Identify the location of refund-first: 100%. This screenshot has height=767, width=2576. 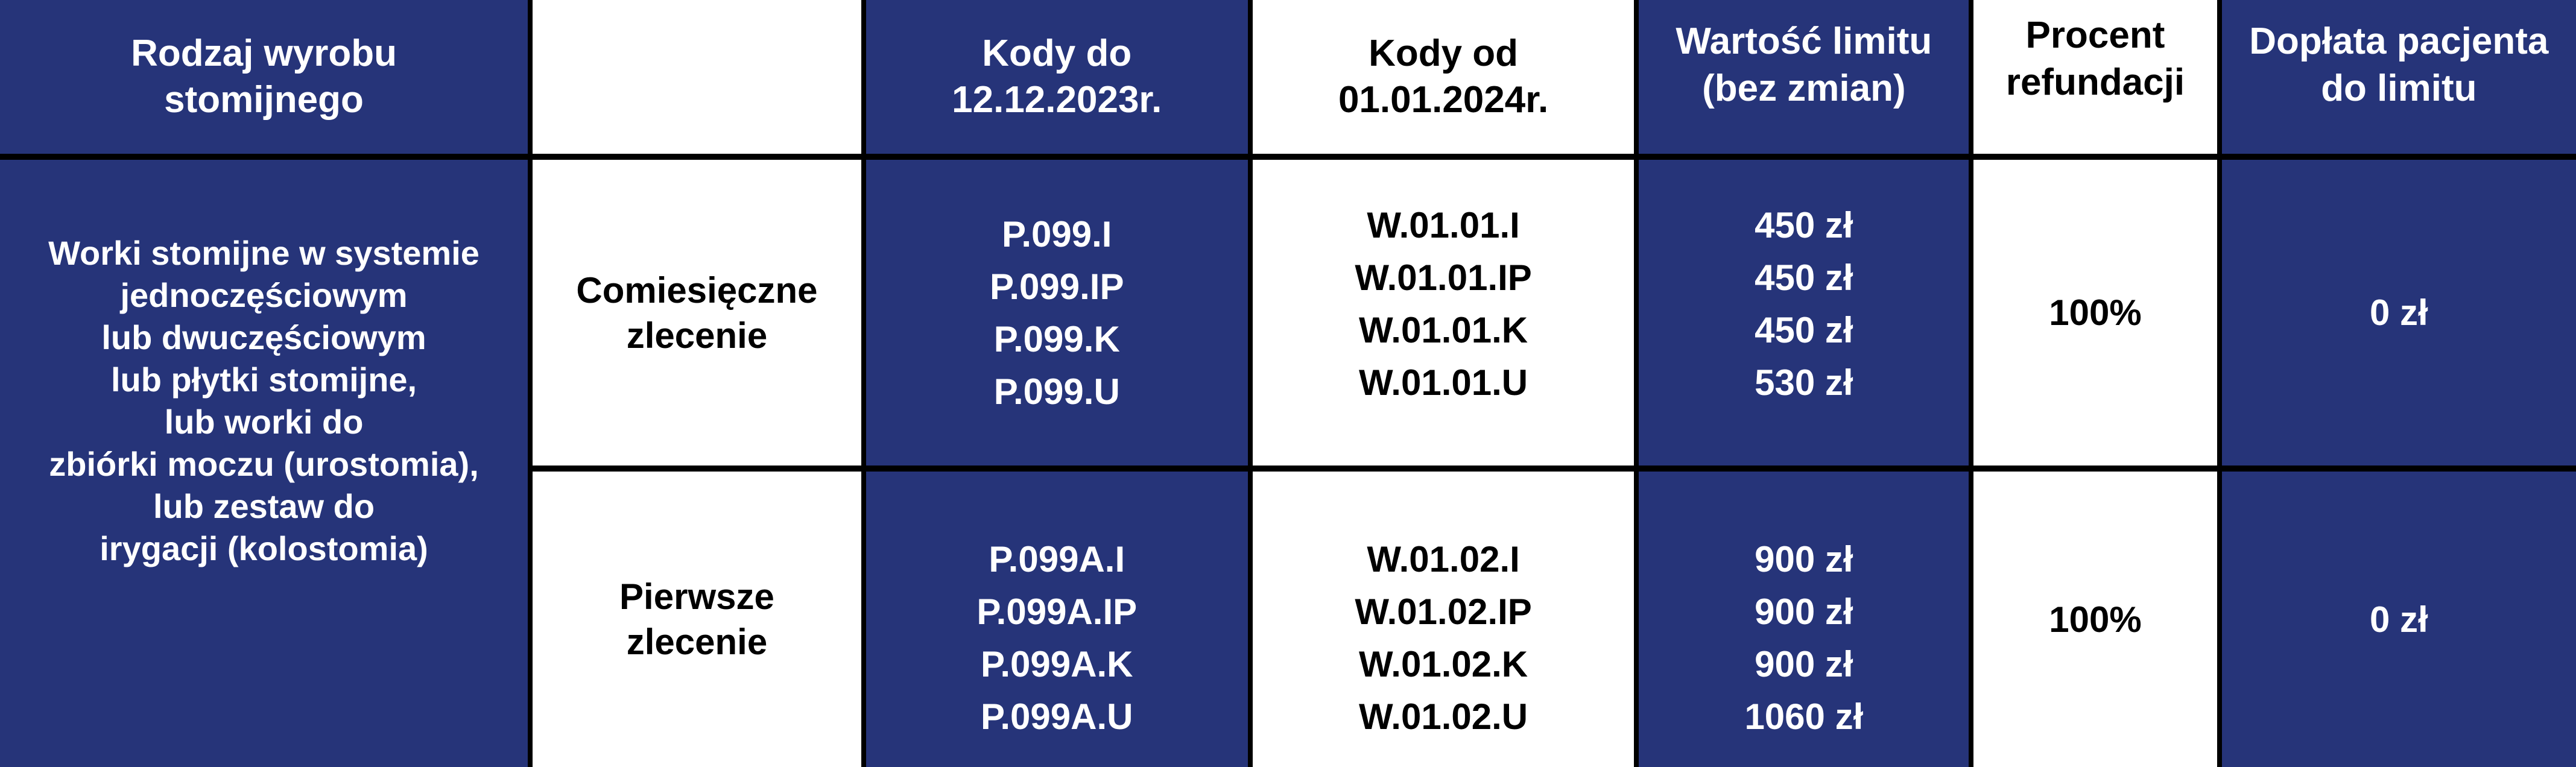
(2095, 620).